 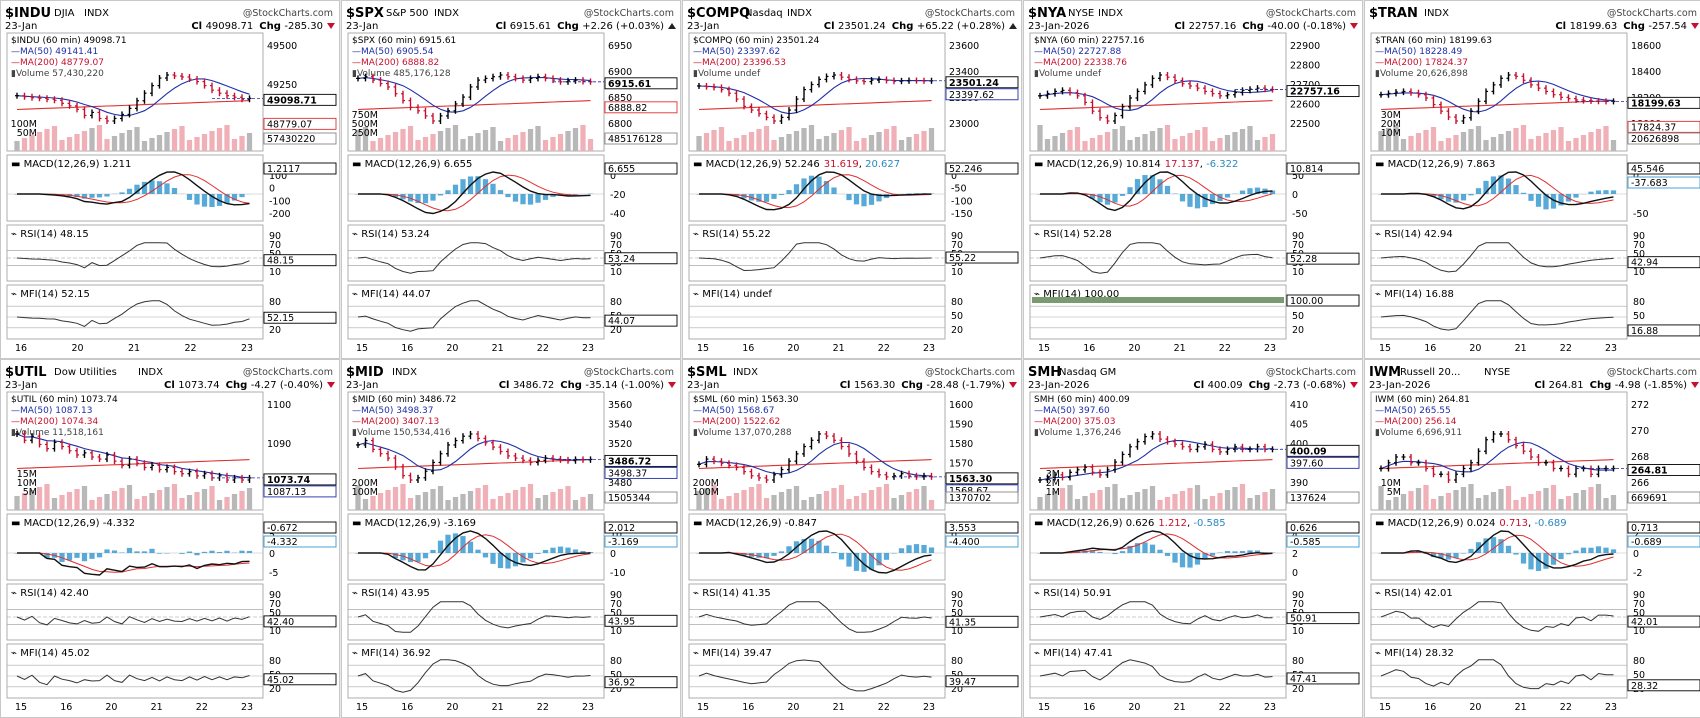 What do you see at coordinates (961, 444) in the screenshot?
I see `price-tick-label: 1580` at bounding box center [961, 444].